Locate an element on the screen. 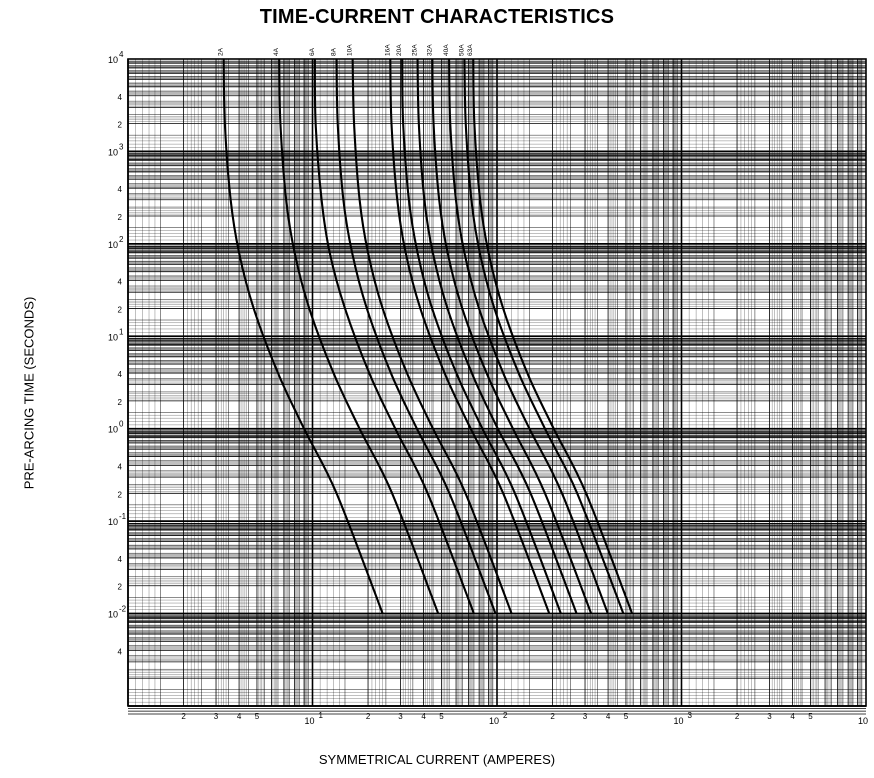 This screenshot has height=778, width=874. curve-2a is located at coordinates (303, 336).